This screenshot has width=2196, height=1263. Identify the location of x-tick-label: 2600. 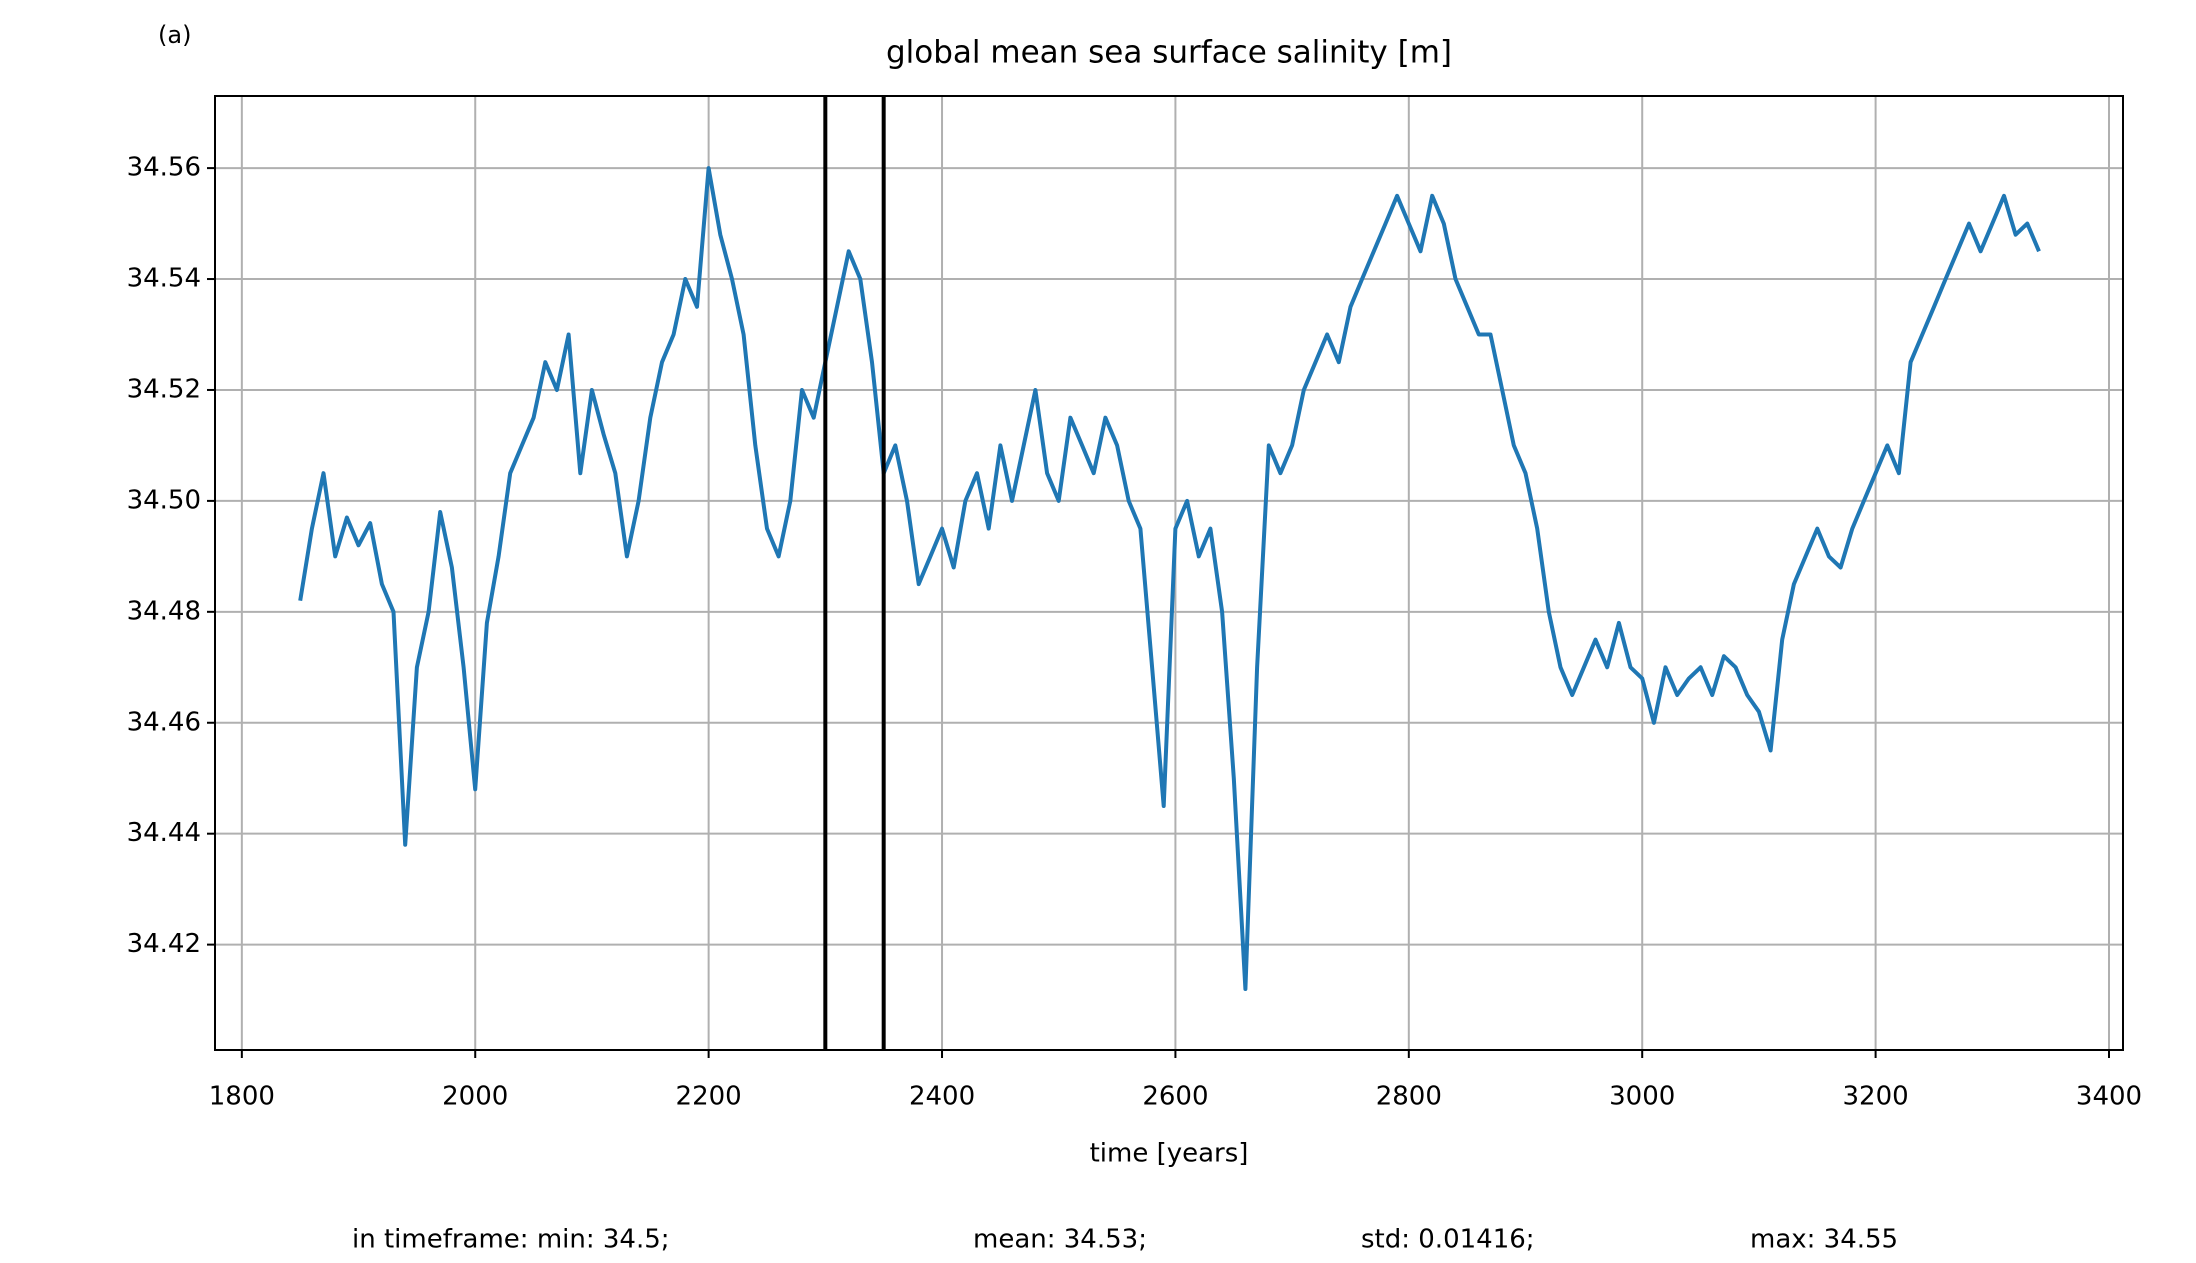
(1175, 1097).